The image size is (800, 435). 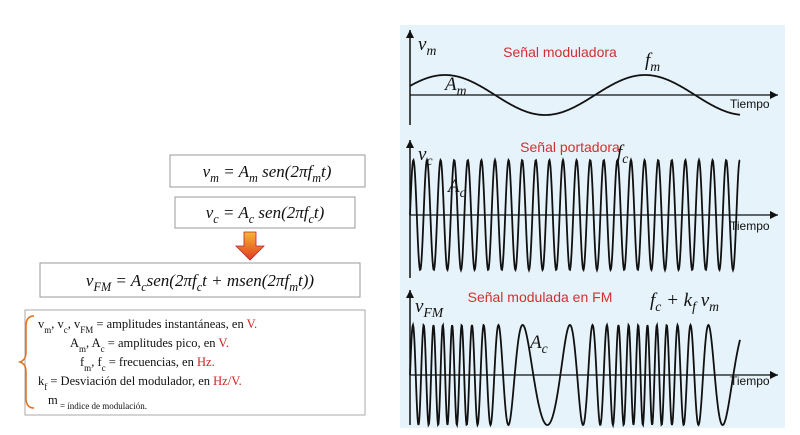 What do you see at coordinates (93, 343) in the screenshot?
I see `text-piece: , A` at bounding box center [93, 343].